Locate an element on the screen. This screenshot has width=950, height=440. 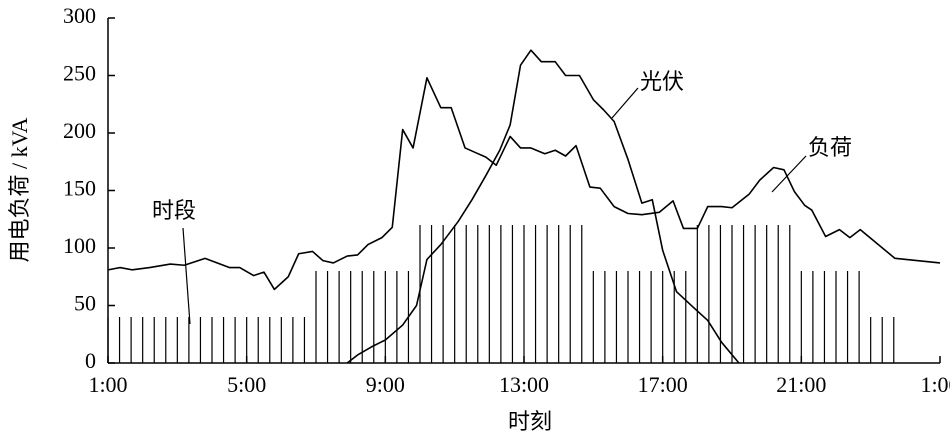
y-tick-label: 100 is located at coordinates (79, 245).